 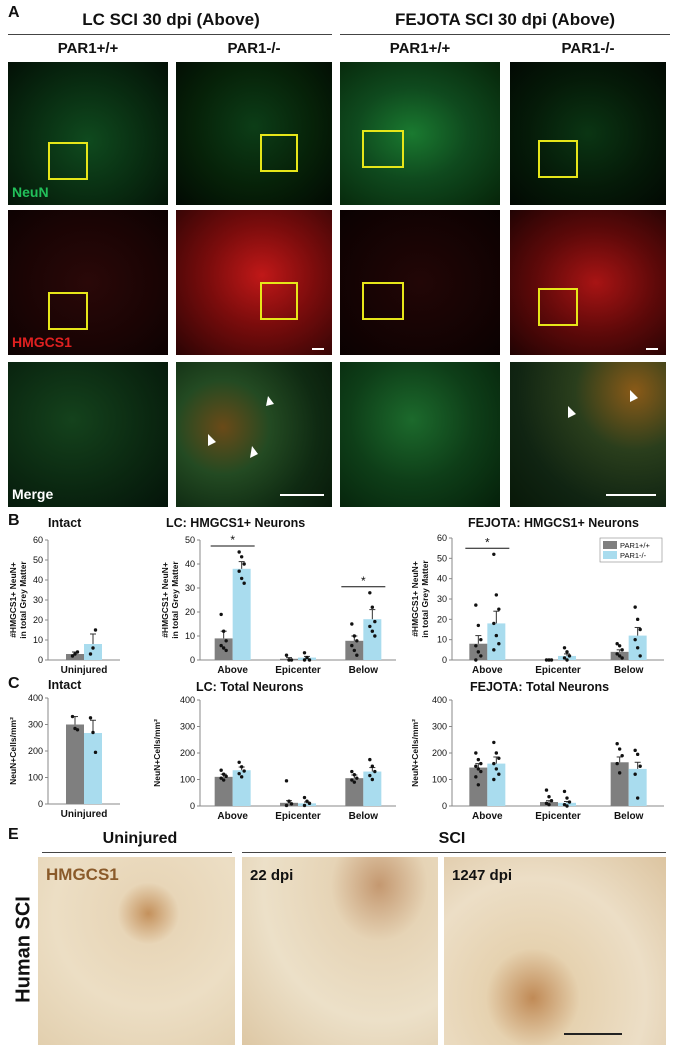 I want to click on scale-bar, so click(x=652, y=349).